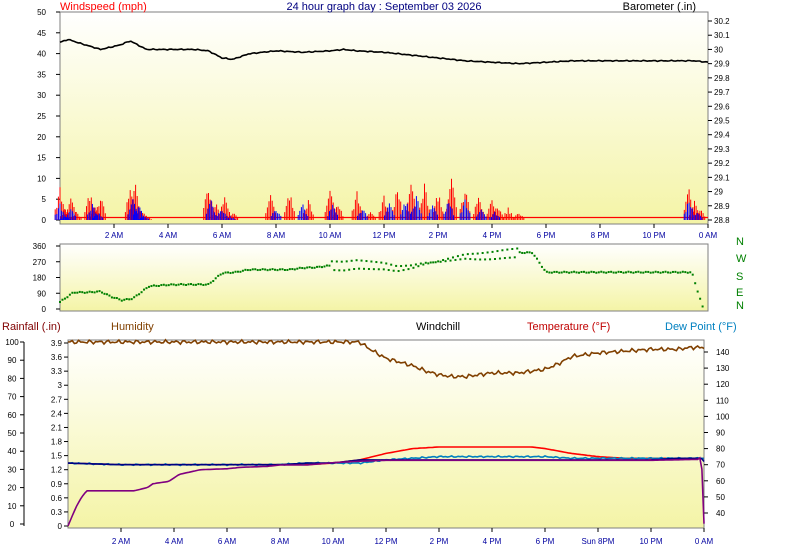  What do you see at coordinates (174, 541) in the screenshot?
I see `time-tick-label: 4 AM` at bounding box center [174, 541].